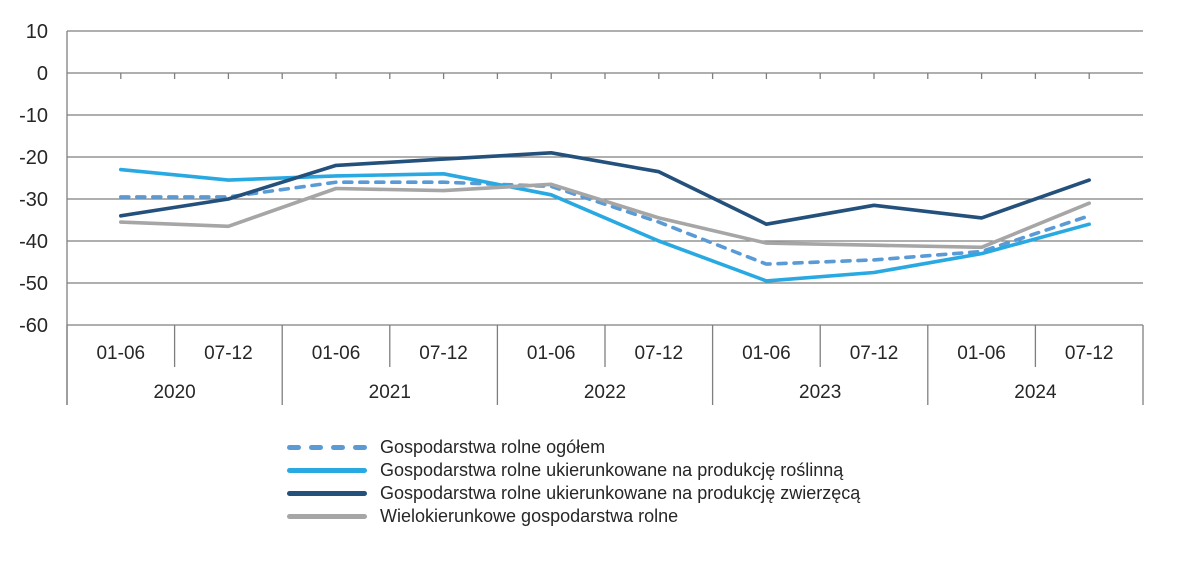 This screenshot has width=1180, height=566. I want to click on legend-label: Gospodarstwa rolne ogółem, so click(493, 447).